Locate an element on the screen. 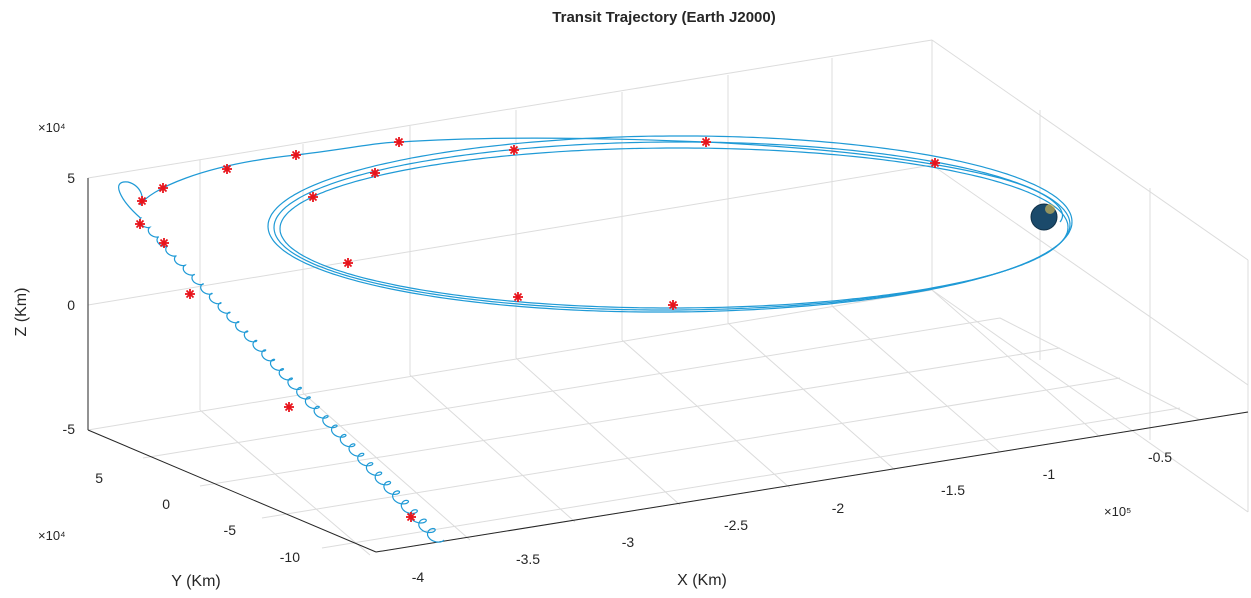  y-axis-line is located at coordinates (232, 491).